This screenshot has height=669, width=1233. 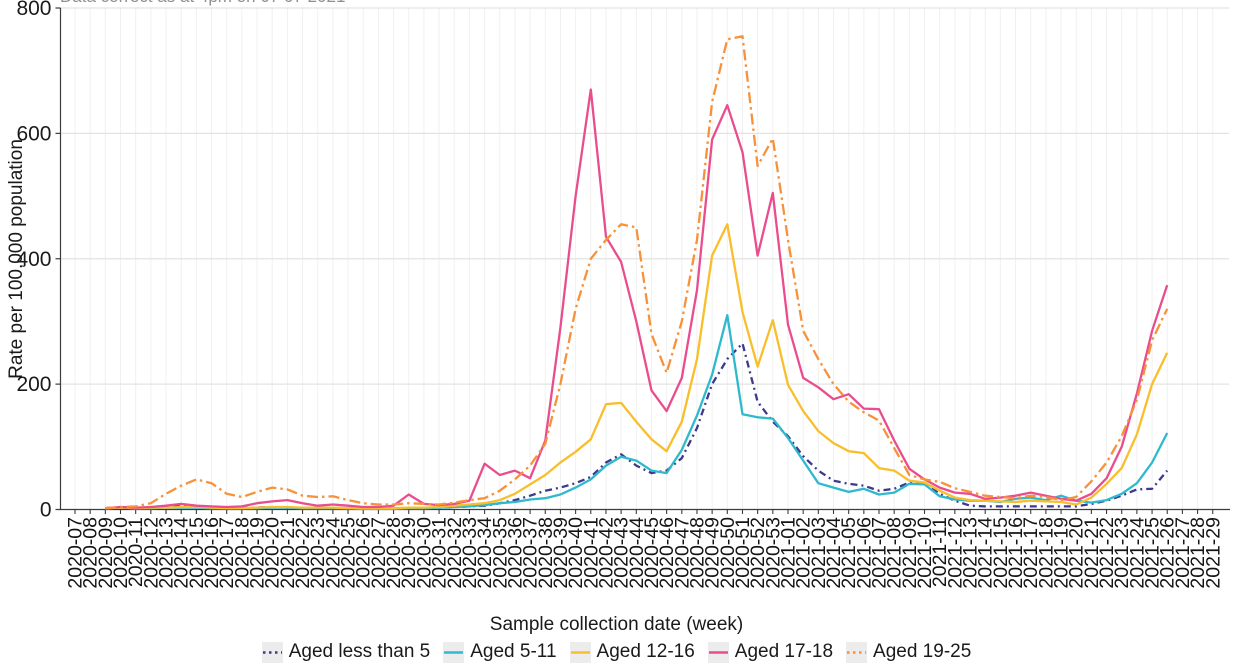 I want to click on x-tick-label: 2021-15, so click(x=1001, y=553).